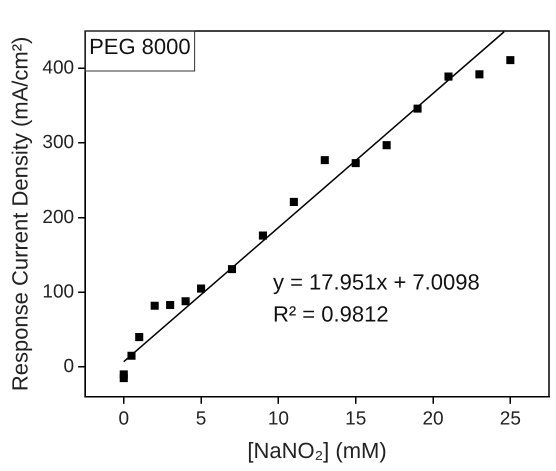 This screenshot has height=471, width=556. Describe the element at coordinates (58, 217) in the screenshot. I see `y-tick-label: 200` at that location.